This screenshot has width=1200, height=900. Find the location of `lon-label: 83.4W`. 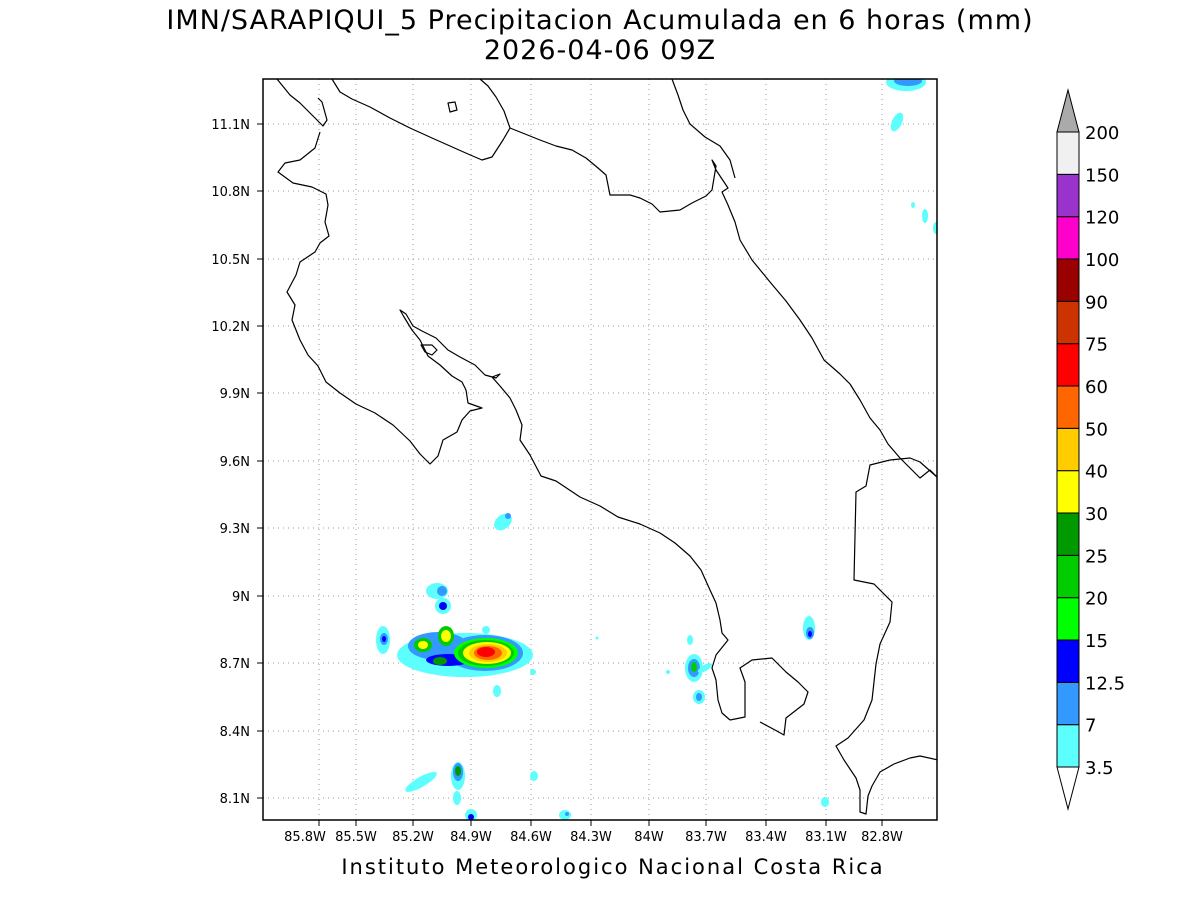

lon-label: 83.4W is located at coordinates (766, 837).